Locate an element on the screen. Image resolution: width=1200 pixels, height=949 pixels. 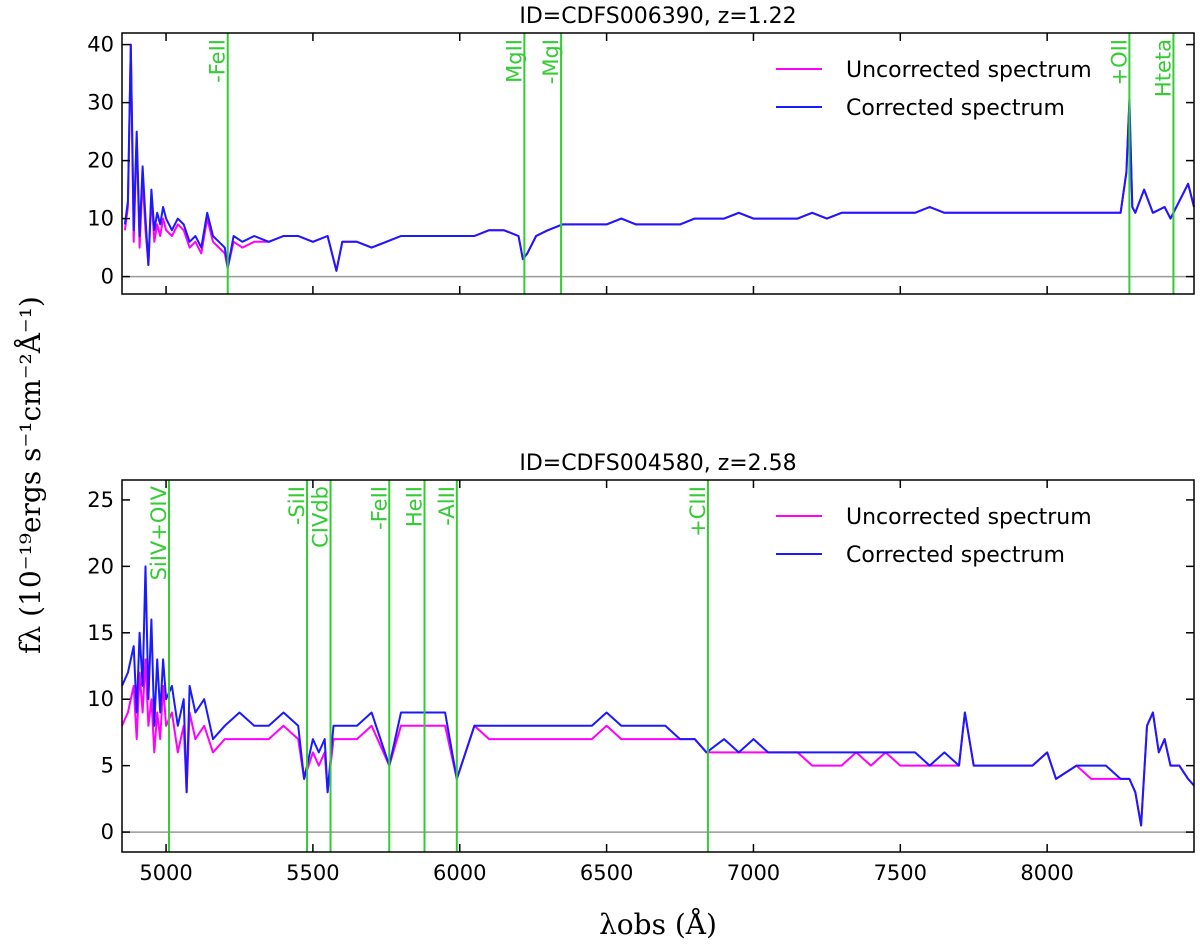
y-tick-label: 5 is located at coordinates (107, 766).